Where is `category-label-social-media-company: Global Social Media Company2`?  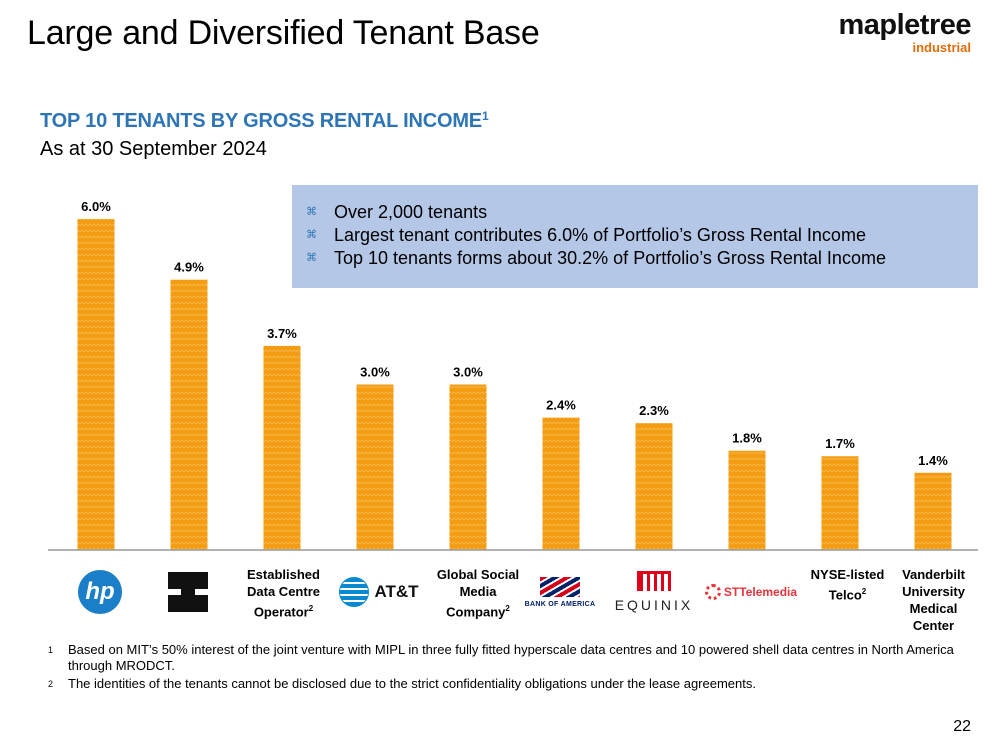 category-label-social-media-company: Global Social Media Company2 is located at coordinates (478, 593).